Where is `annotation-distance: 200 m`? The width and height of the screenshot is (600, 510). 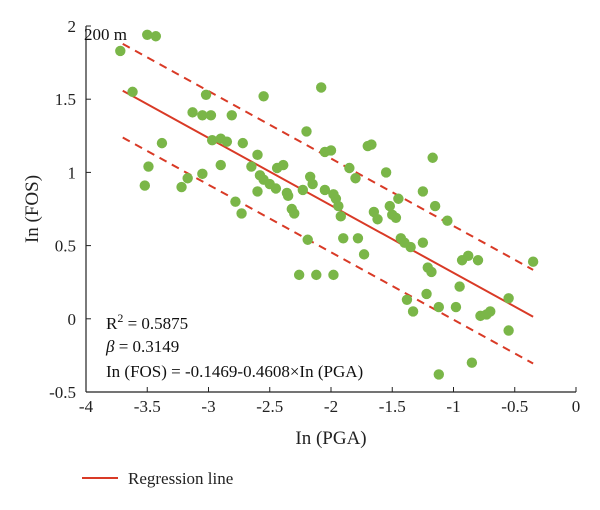 annotation-distance: 200 m is located at coordinates (105, 34).